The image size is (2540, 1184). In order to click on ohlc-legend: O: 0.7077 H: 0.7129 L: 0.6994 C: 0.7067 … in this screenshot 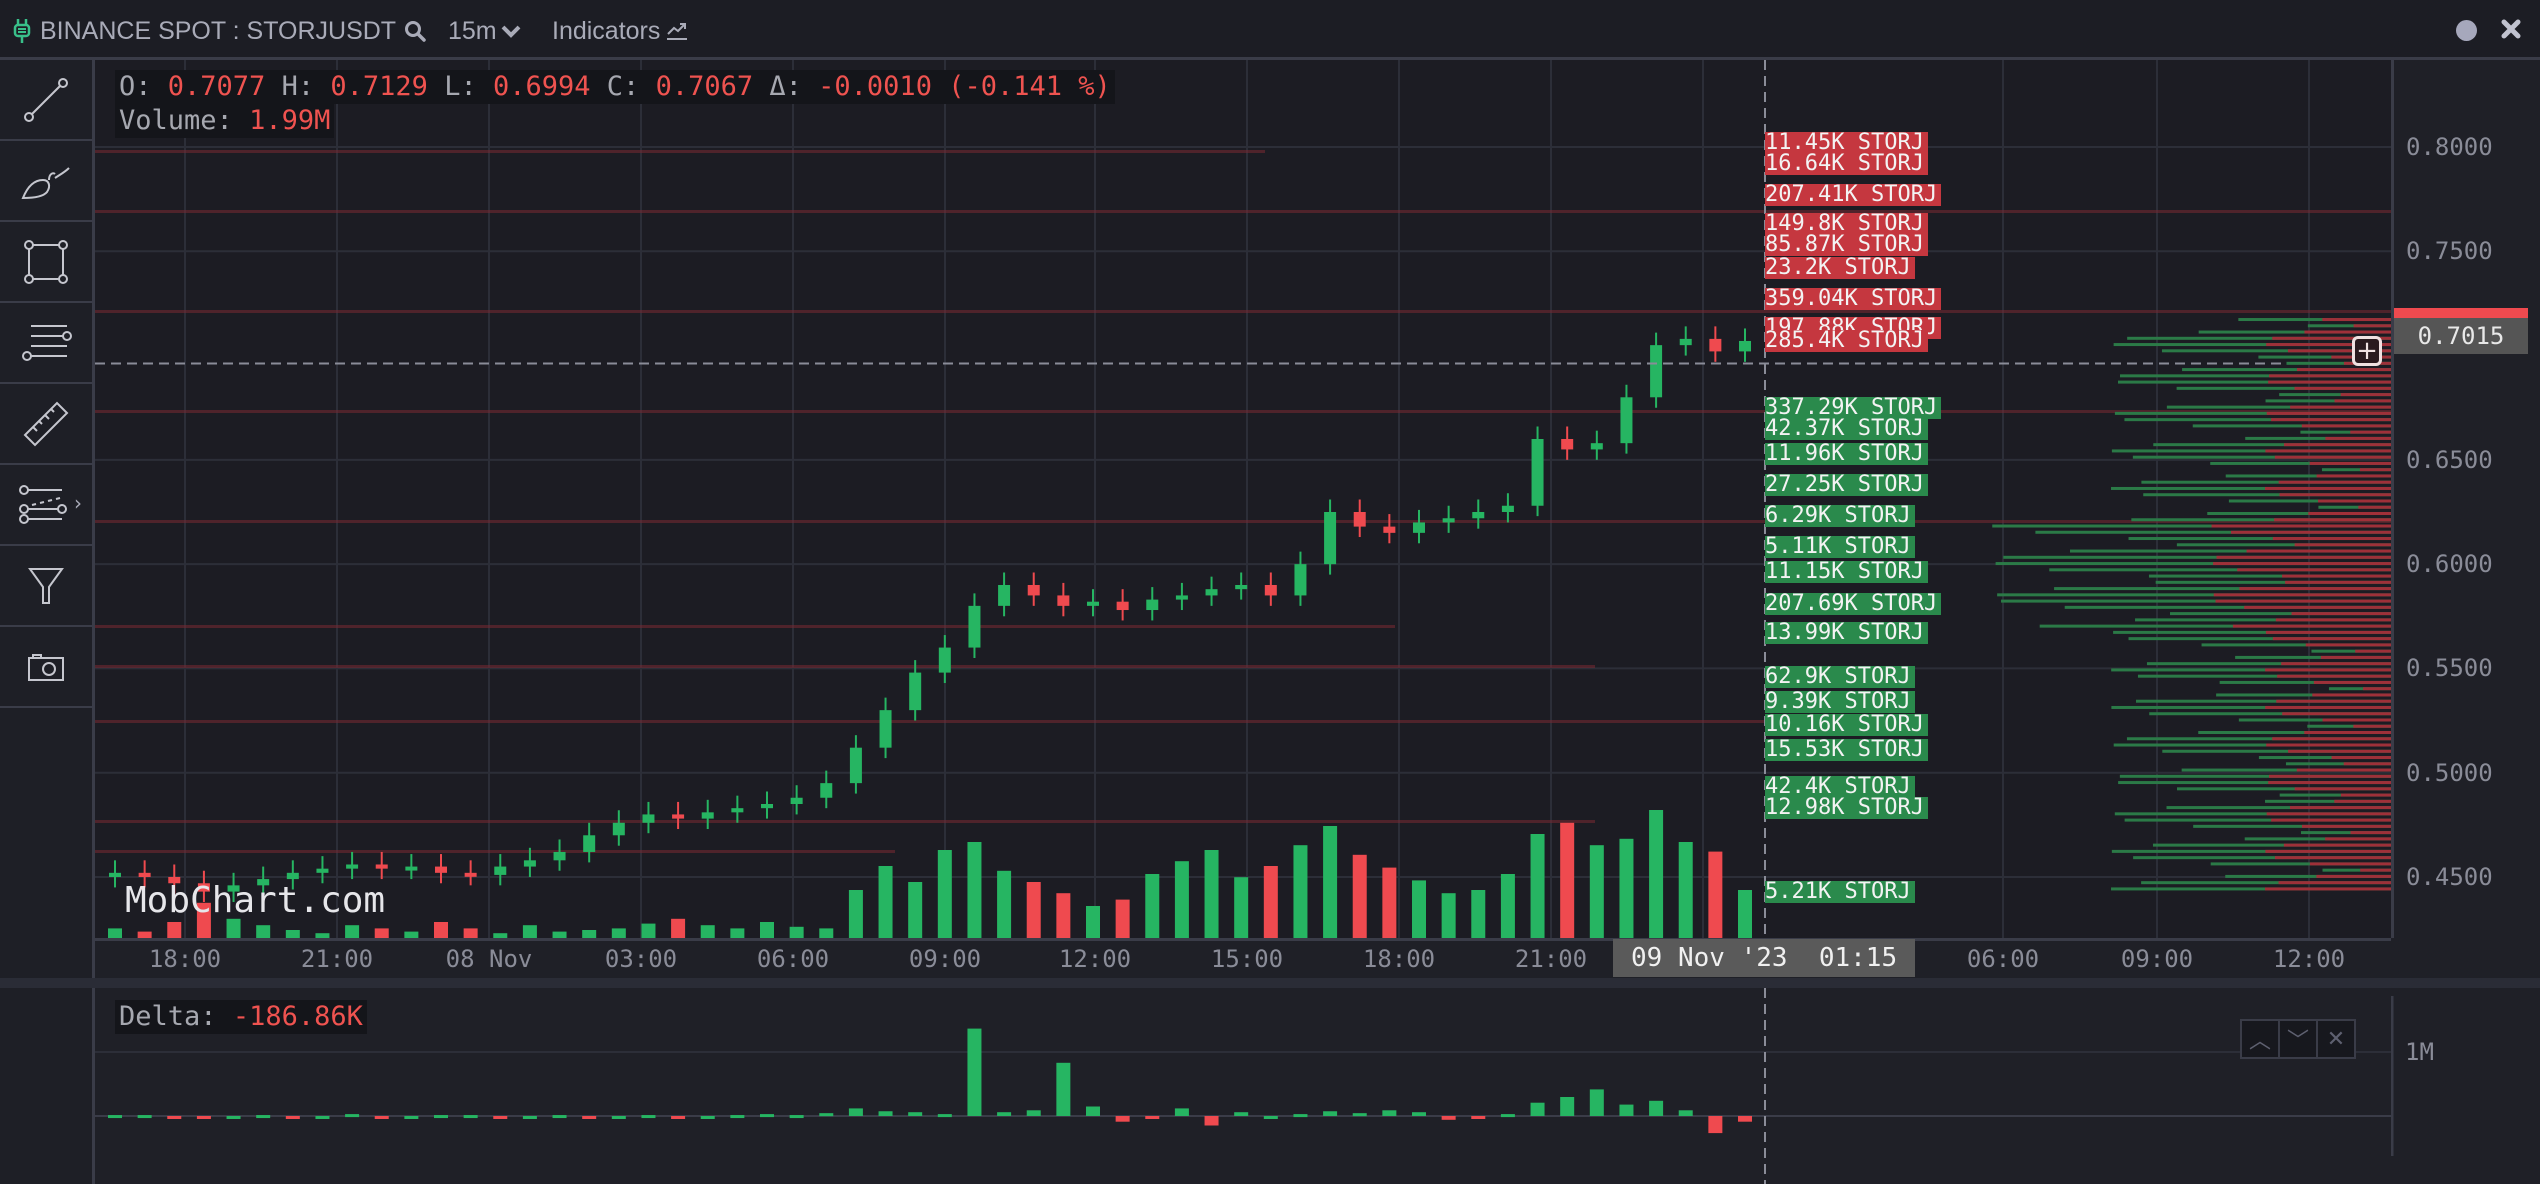, I will do `click(615, 87)`.